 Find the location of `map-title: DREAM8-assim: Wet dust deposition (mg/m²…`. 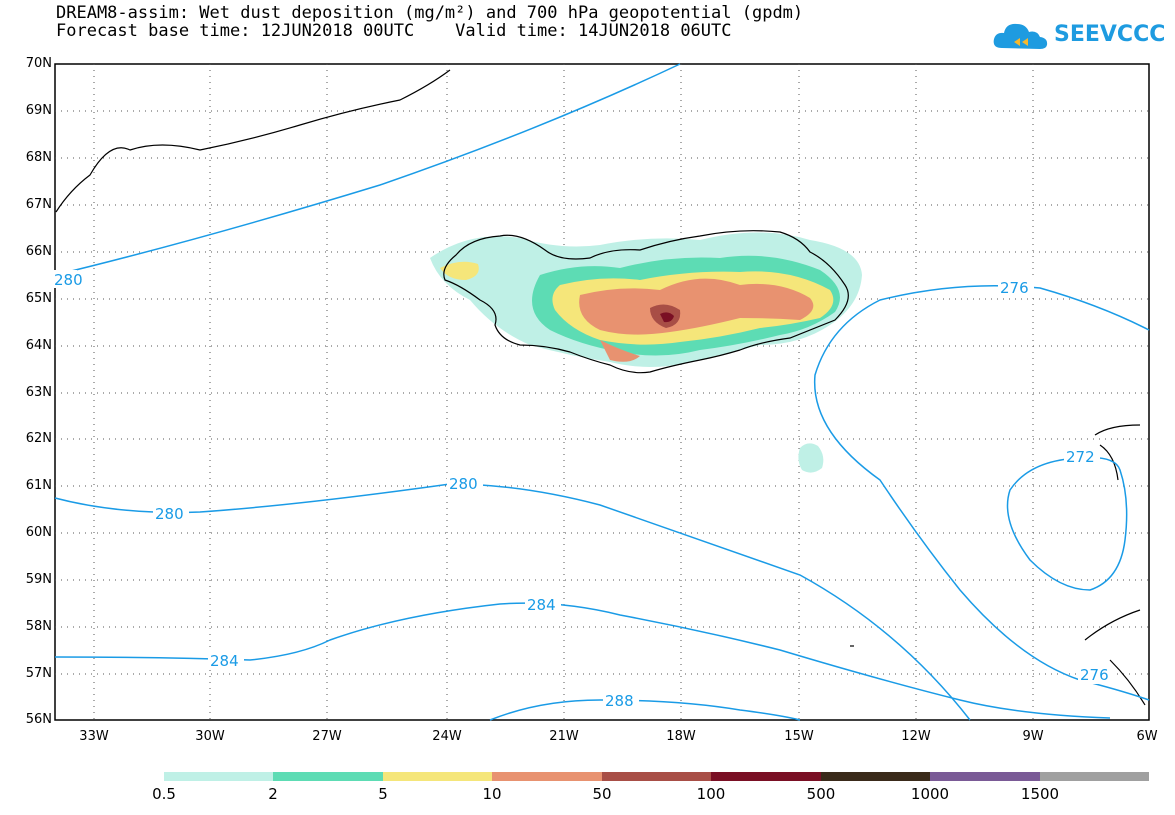

map-title: DREAM8-assim: Wet dust deposition (mg/m²… is located at coordinates (430, 13).